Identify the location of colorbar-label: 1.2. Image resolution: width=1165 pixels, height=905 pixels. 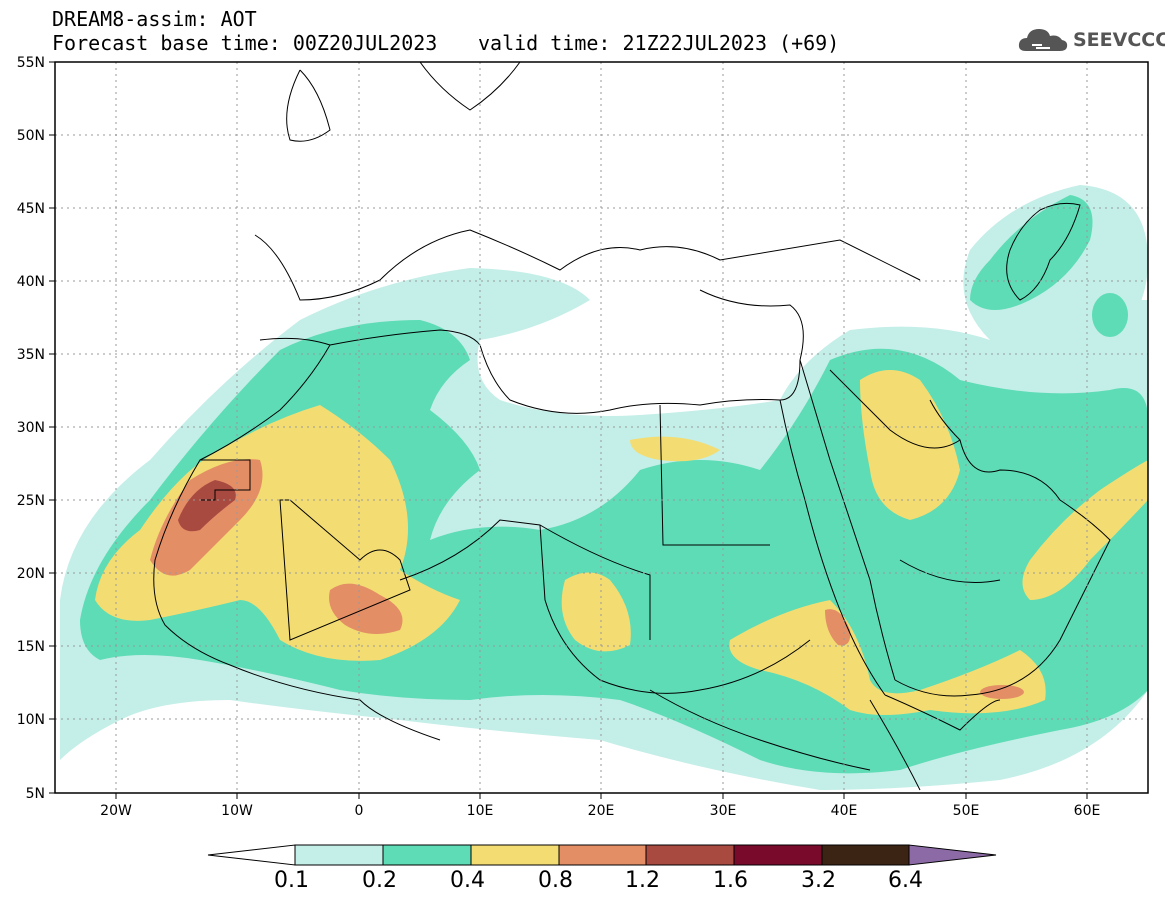
(642, 880).